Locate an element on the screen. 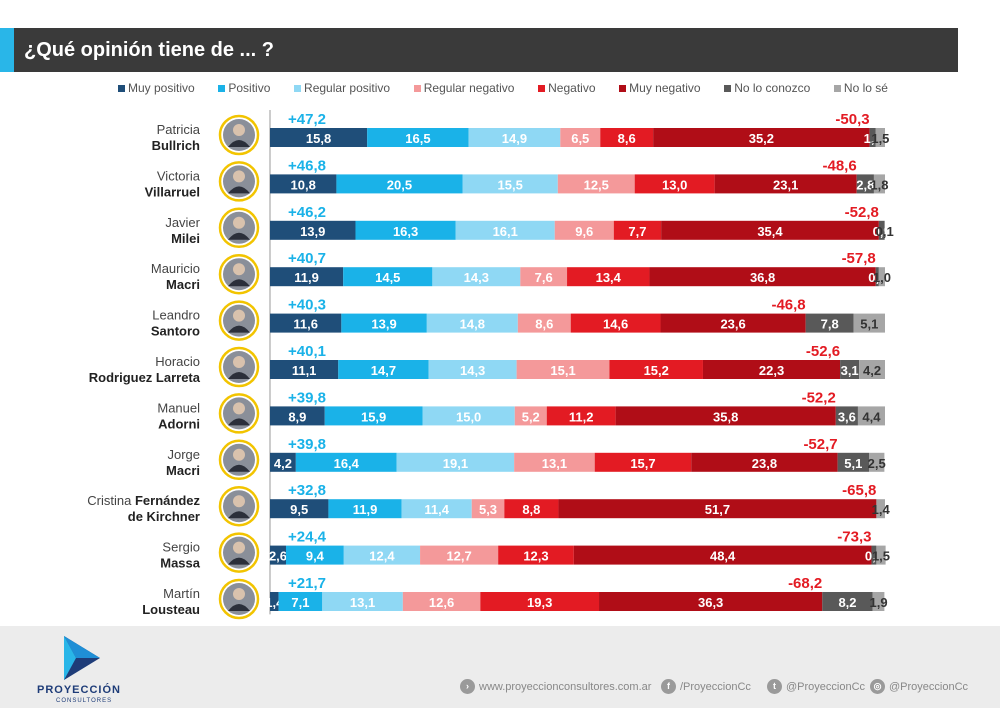 The width and height of the screenshot is (1000, 708). positive-total-label: +32,8 is located at coordinates (307, 490).